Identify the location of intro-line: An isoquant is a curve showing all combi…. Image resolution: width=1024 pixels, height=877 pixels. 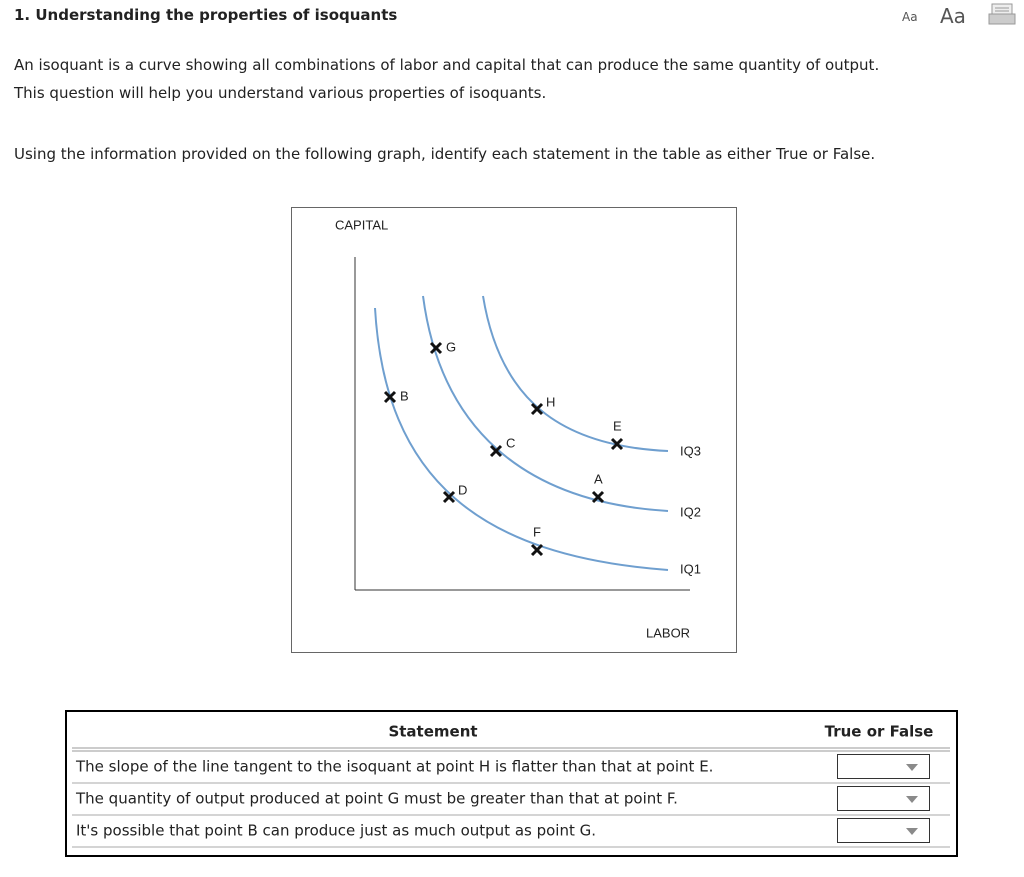
(447, 65).